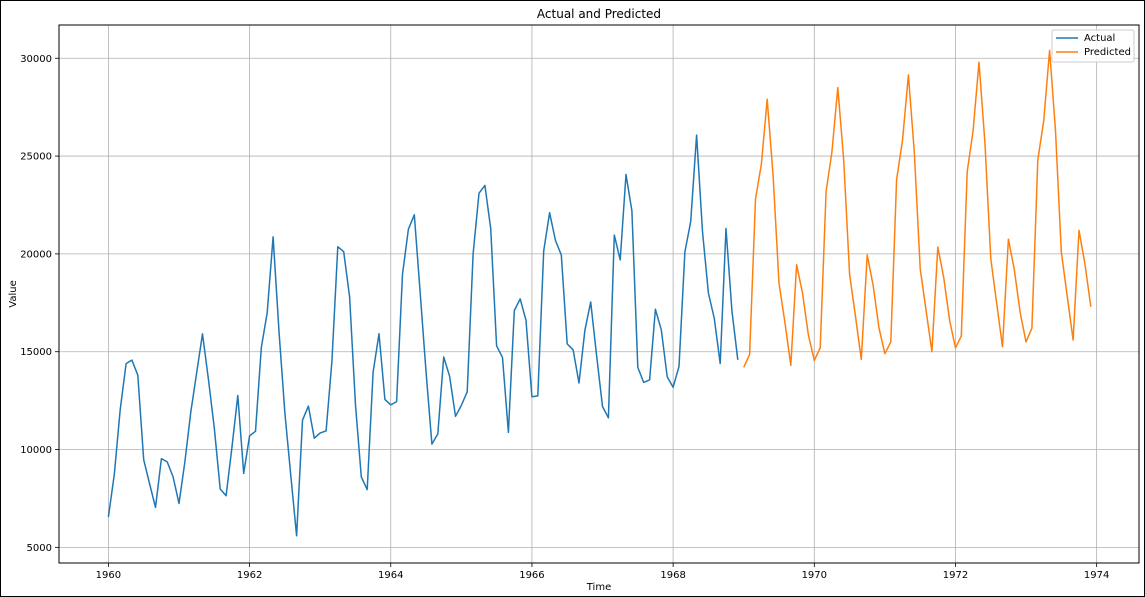 Image resolution: width=1145 pixels, height=597 pixels. I want to click on x-tick-label: 1960, so click(108, 575).